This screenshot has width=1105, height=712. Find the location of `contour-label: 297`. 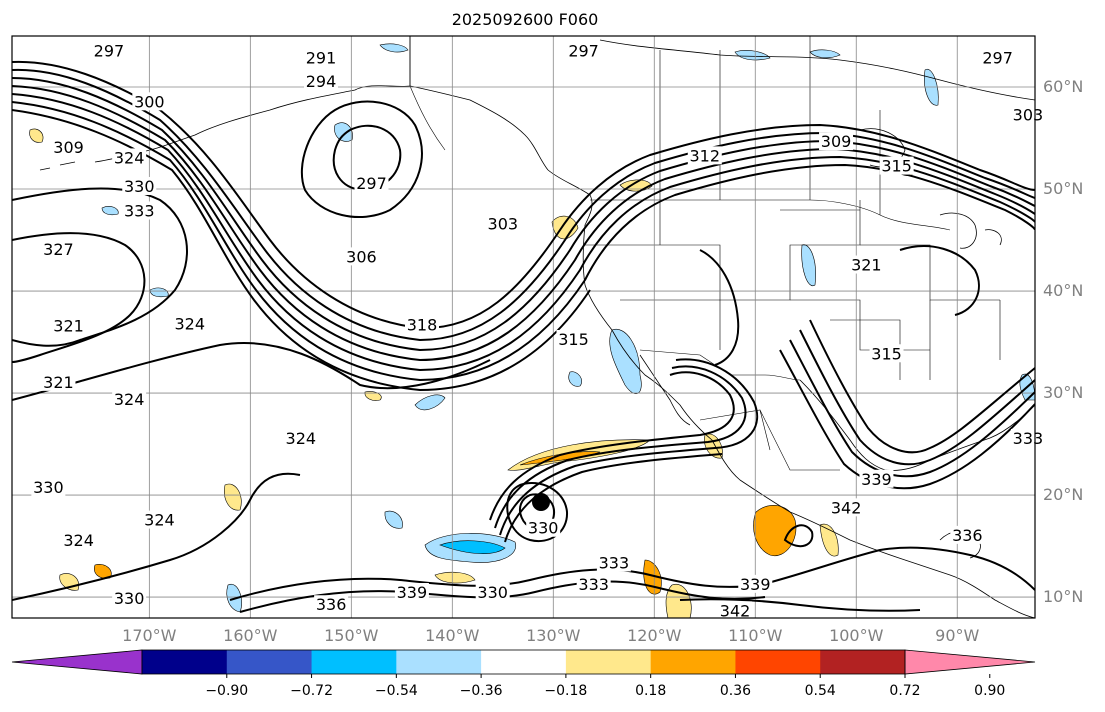

contour-label: 297 is located at coordinates (583, 50).